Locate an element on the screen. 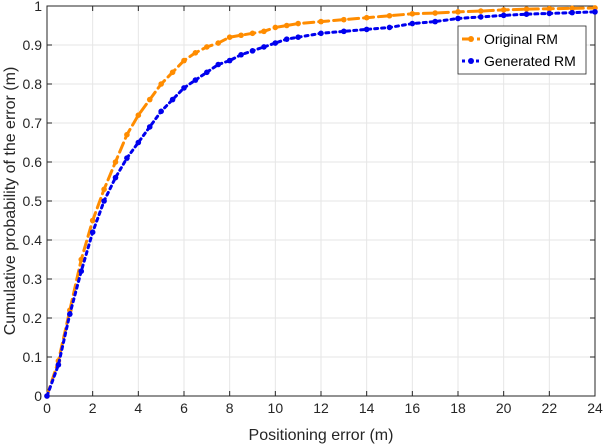 This screenshot has width=605, height=445. y-tick-label: 0.9 is located at coordinates (33, 45).